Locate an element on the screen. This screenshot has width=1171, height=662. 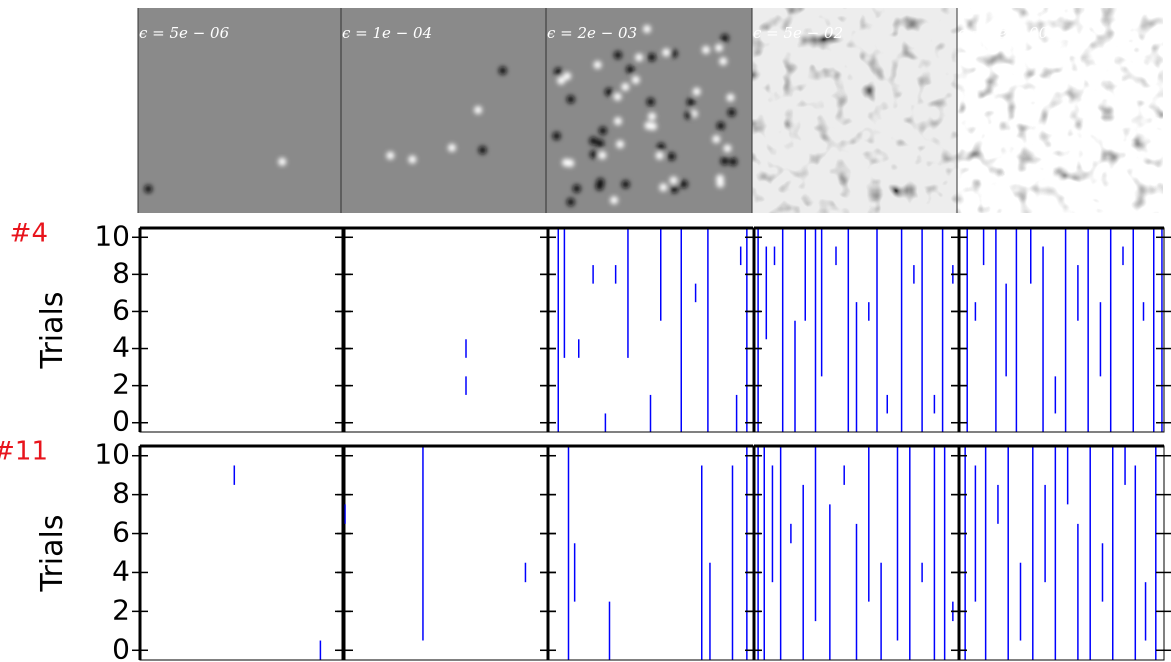
row-label: #11 is located at coordinates (24, 452).